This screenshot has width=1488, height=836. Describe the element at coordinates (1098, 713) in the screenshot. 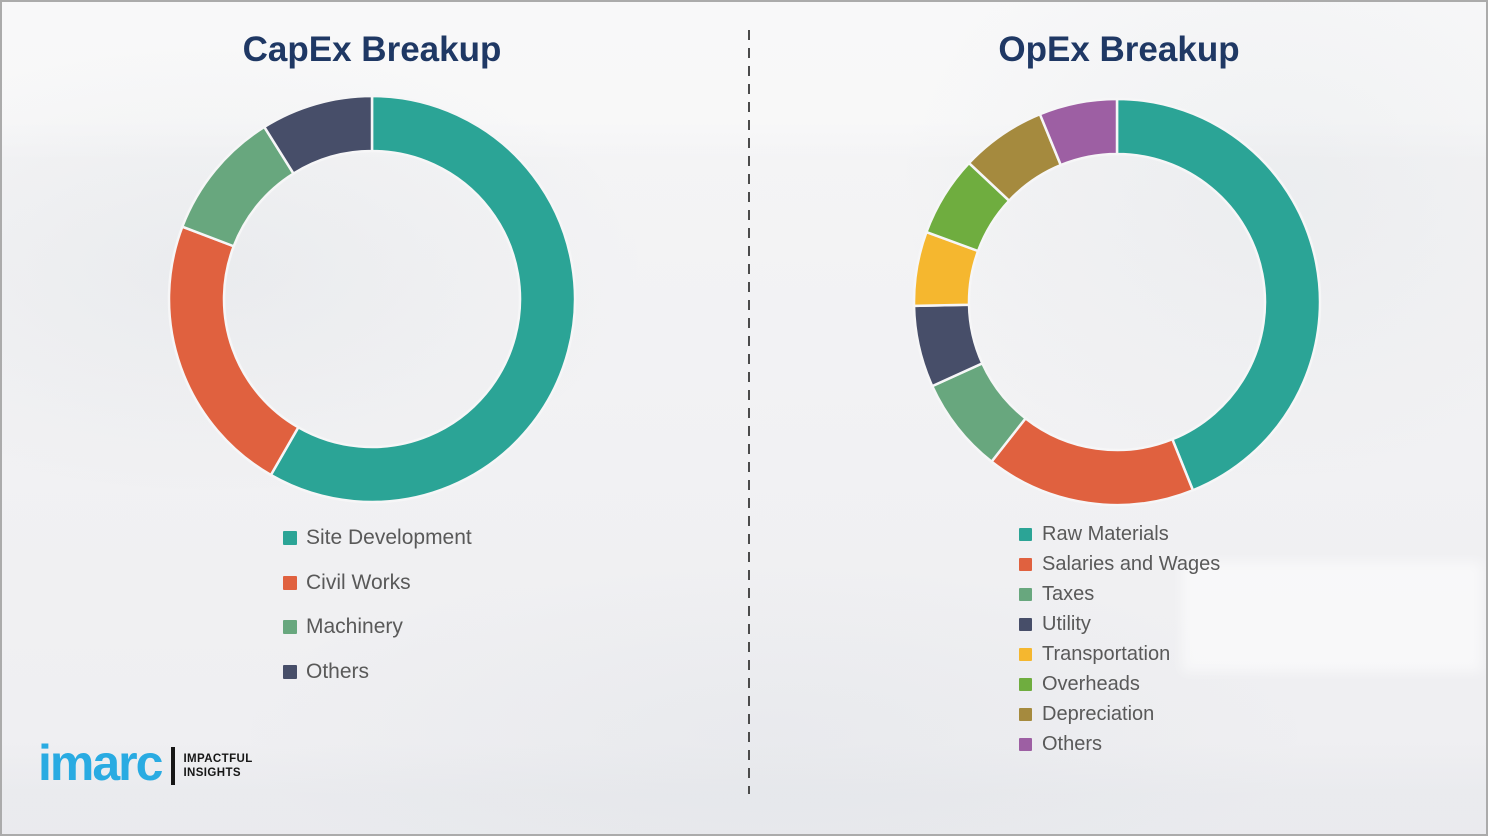

I see `legend-label: Depreciation` at that location.